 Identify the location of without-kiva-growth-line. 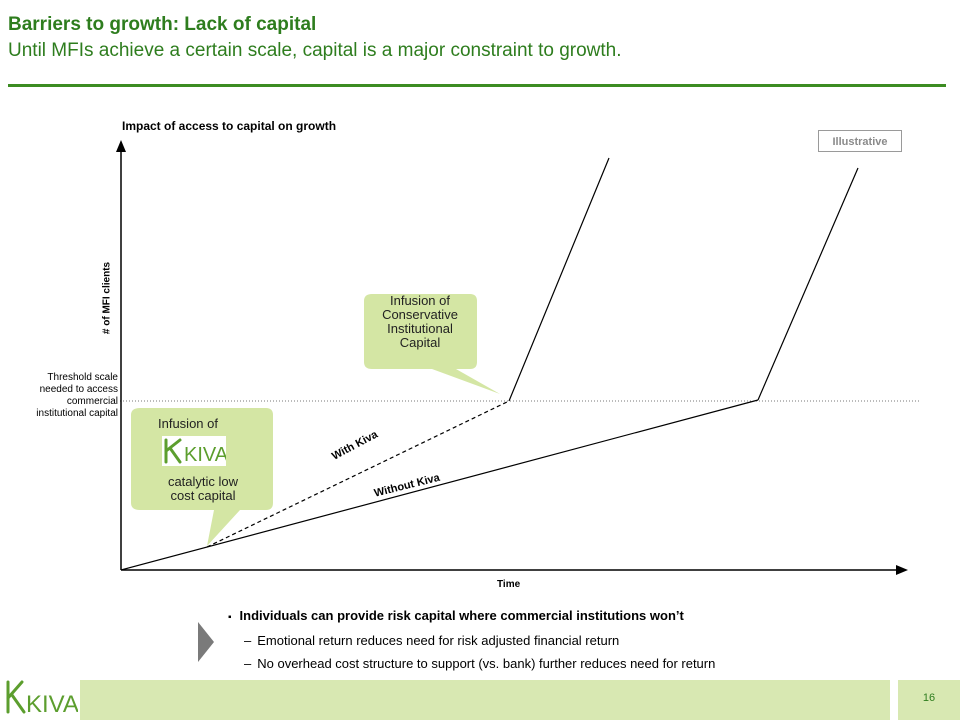
(808, 284).